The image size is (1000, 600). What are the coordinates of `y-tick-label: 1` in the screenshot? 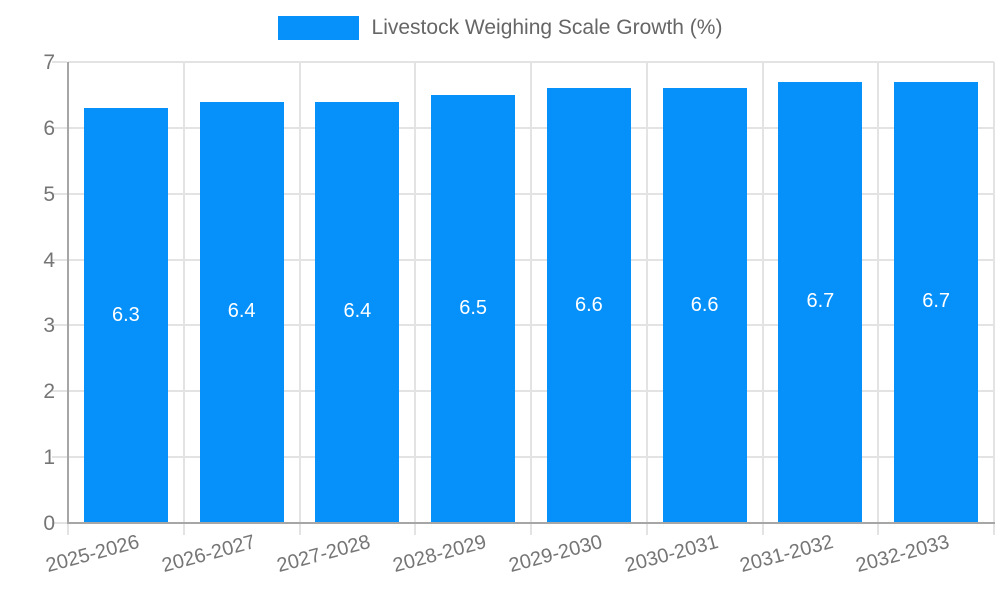 It's located at (49, 458).